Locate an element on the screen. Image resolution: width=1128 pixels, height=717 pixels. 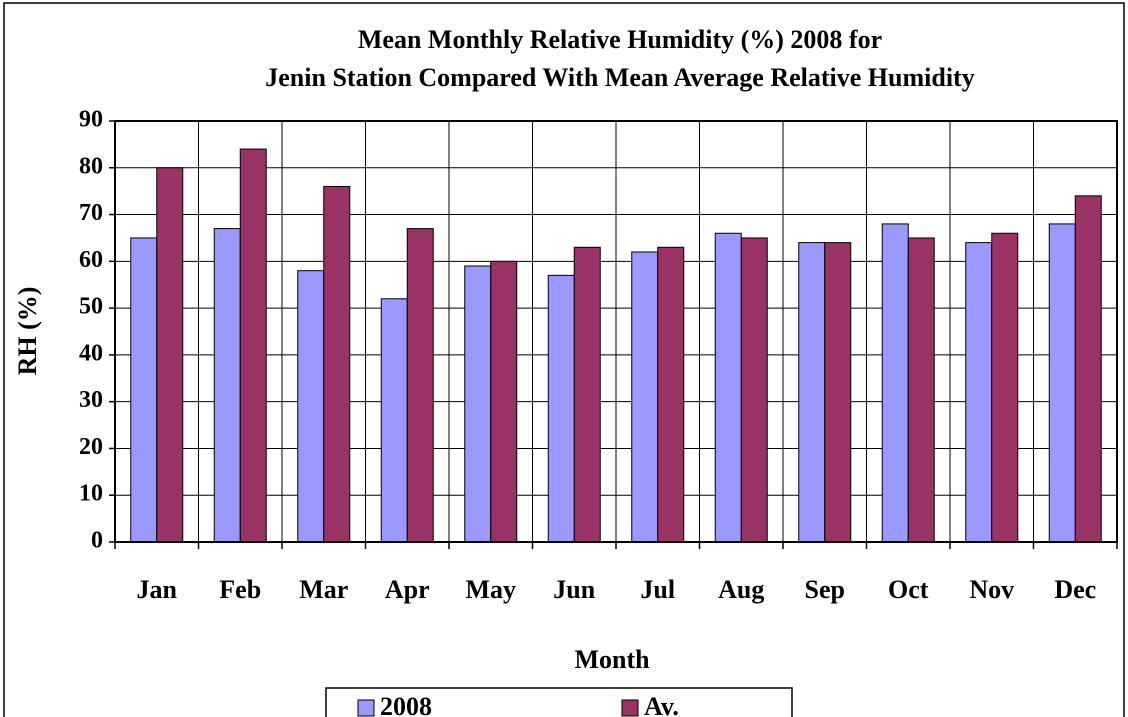
y-tick-label: 60 is located at coordinates (91, 260).